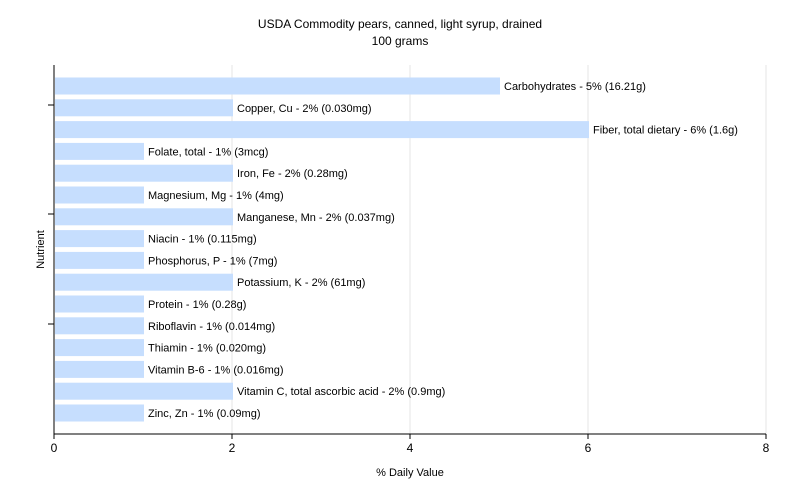  I want to click on bar-label-3: Folate, total - 1% (3mcg), so click(208, 152).